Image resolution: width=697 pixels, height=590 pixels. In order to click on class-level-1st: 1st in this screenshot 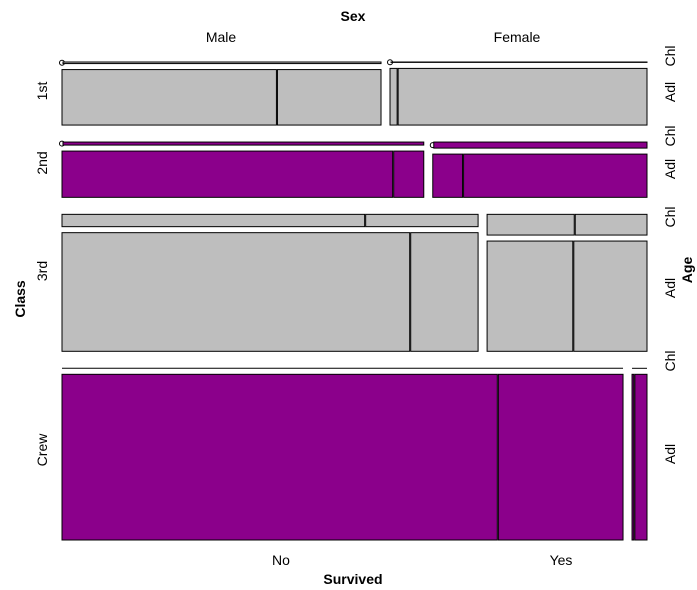, I will do `click(42, 91)`.